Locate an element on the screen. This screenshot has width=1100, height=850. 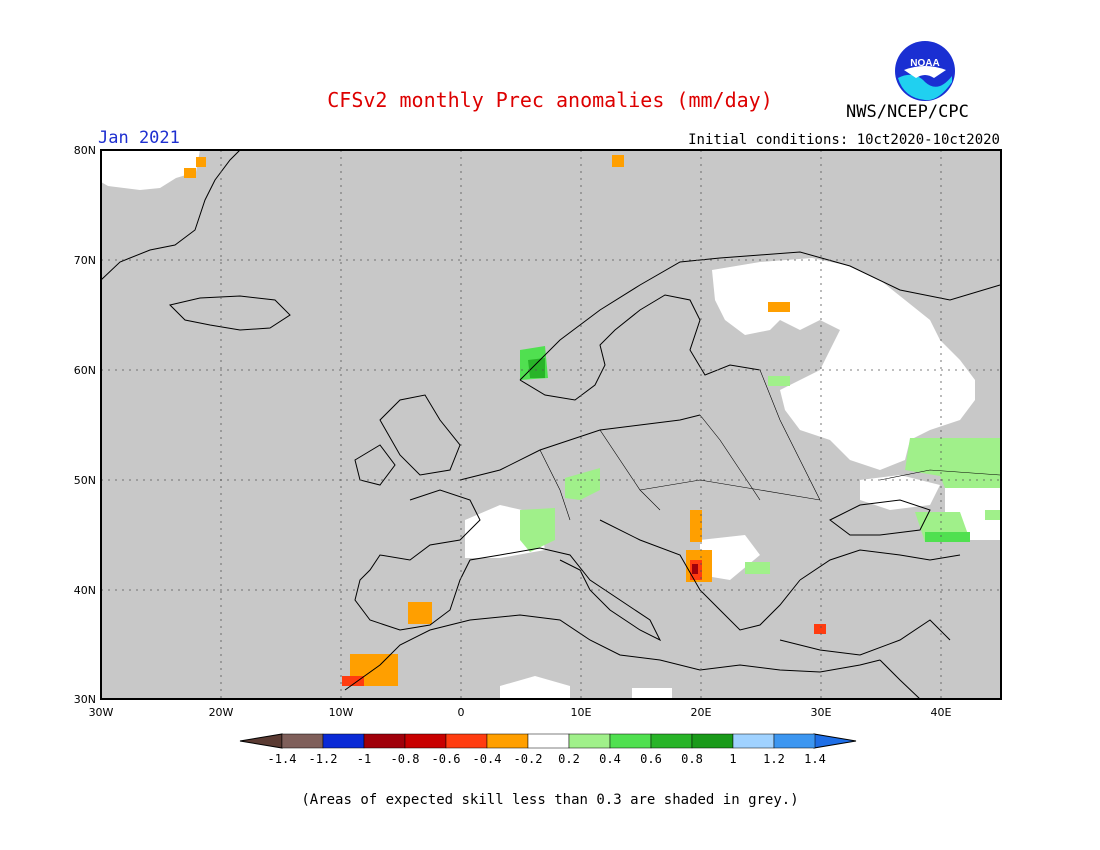
legend-label: 0.2 is located at coordinates (569, 759).